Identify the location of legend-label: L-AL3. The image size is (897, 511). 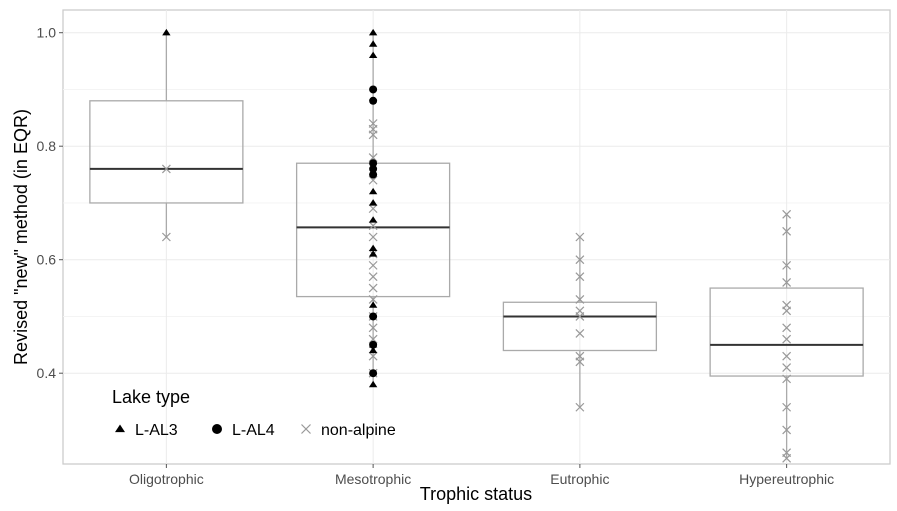
(156, 430).